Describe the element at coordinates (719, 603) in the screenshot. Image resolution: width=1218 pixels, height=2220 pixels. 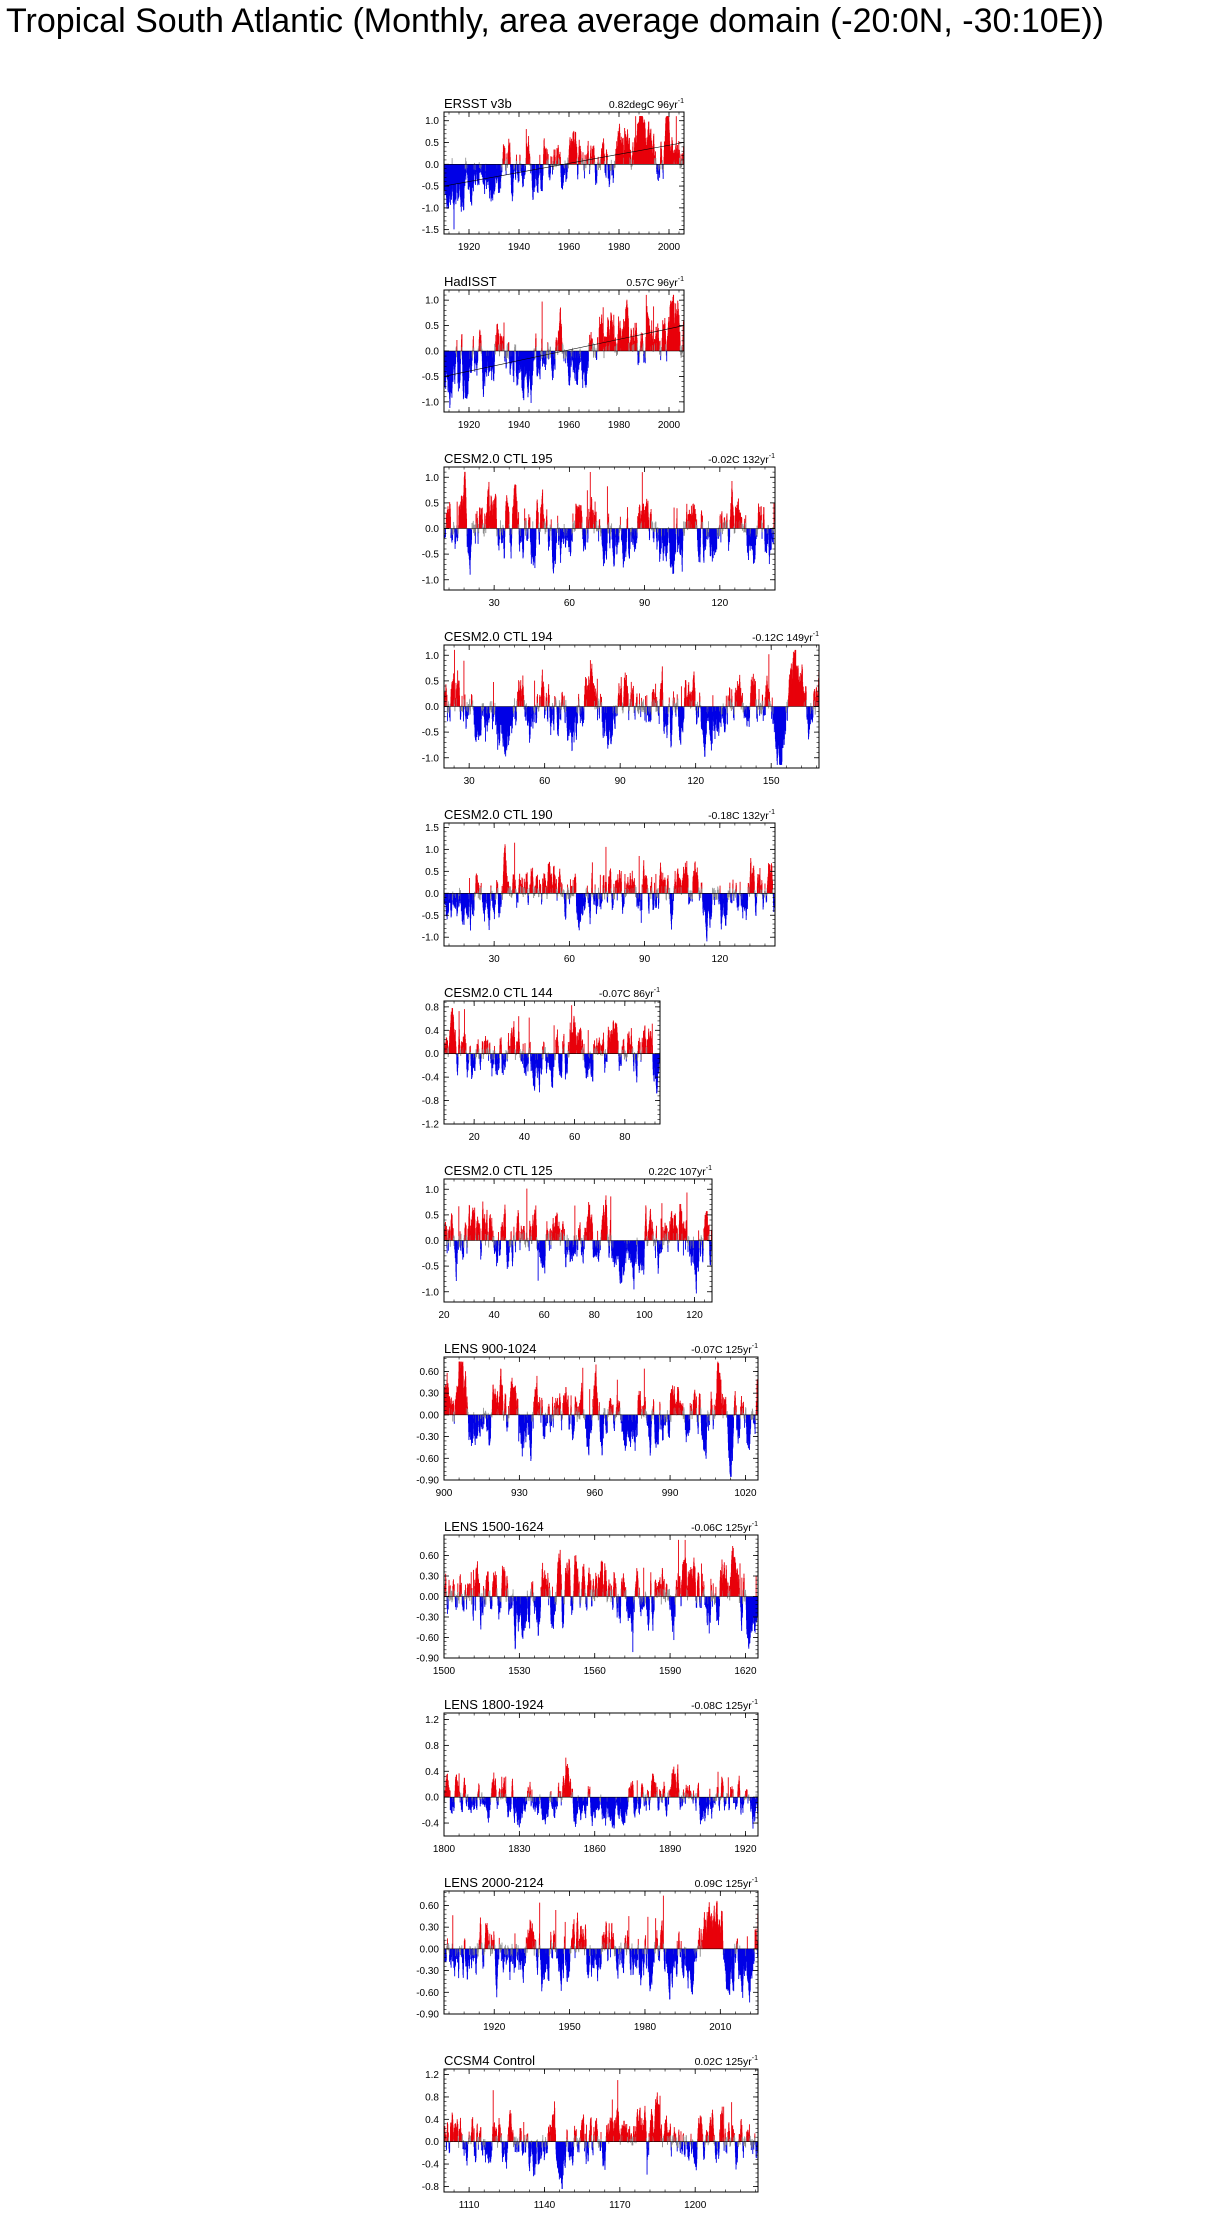
I see `x-tick-label: 120` at that location.